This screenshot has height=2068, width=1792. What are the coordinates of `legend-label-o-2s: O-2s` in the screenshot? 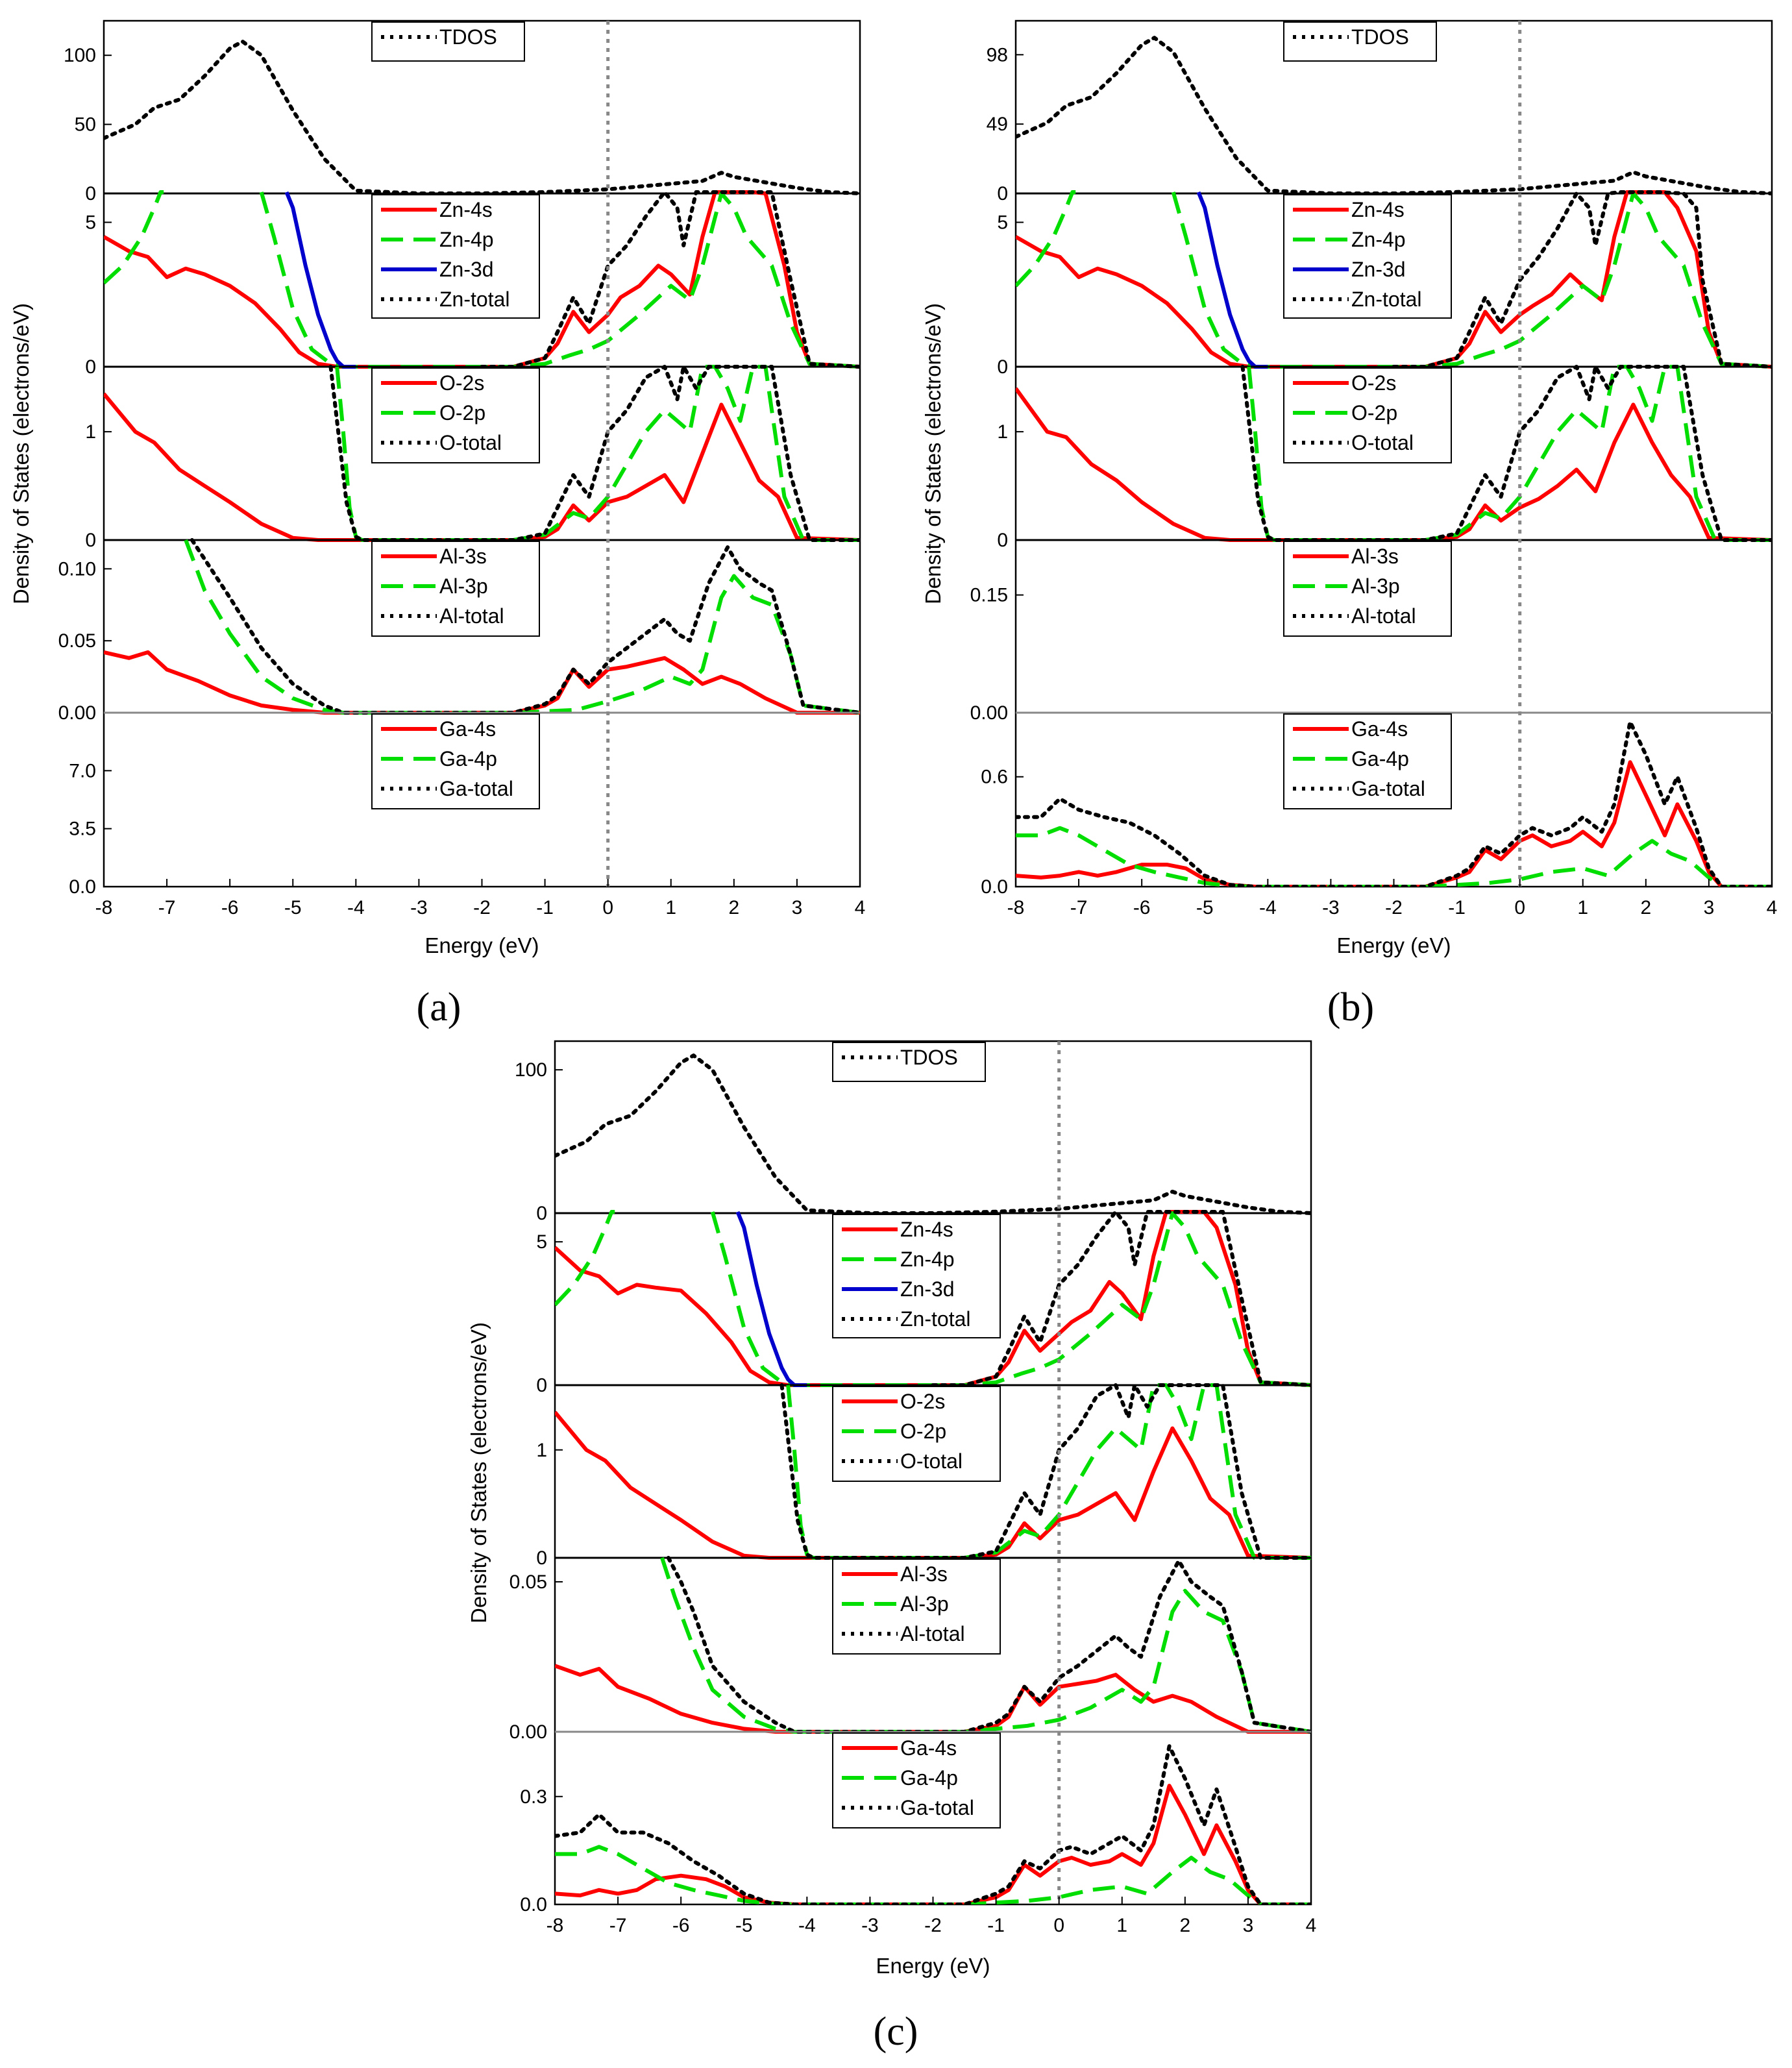 It's located at (1373, 383).